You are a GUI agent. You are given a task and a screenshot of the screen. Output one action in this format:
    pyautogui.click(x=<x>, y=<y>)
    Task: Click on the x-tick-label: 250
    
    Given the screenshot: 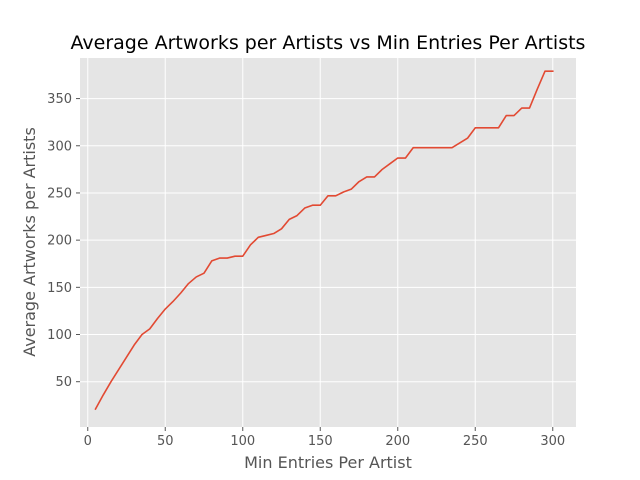 What is the action you would take?
    pyautogui.click(x=475, y=441)
    